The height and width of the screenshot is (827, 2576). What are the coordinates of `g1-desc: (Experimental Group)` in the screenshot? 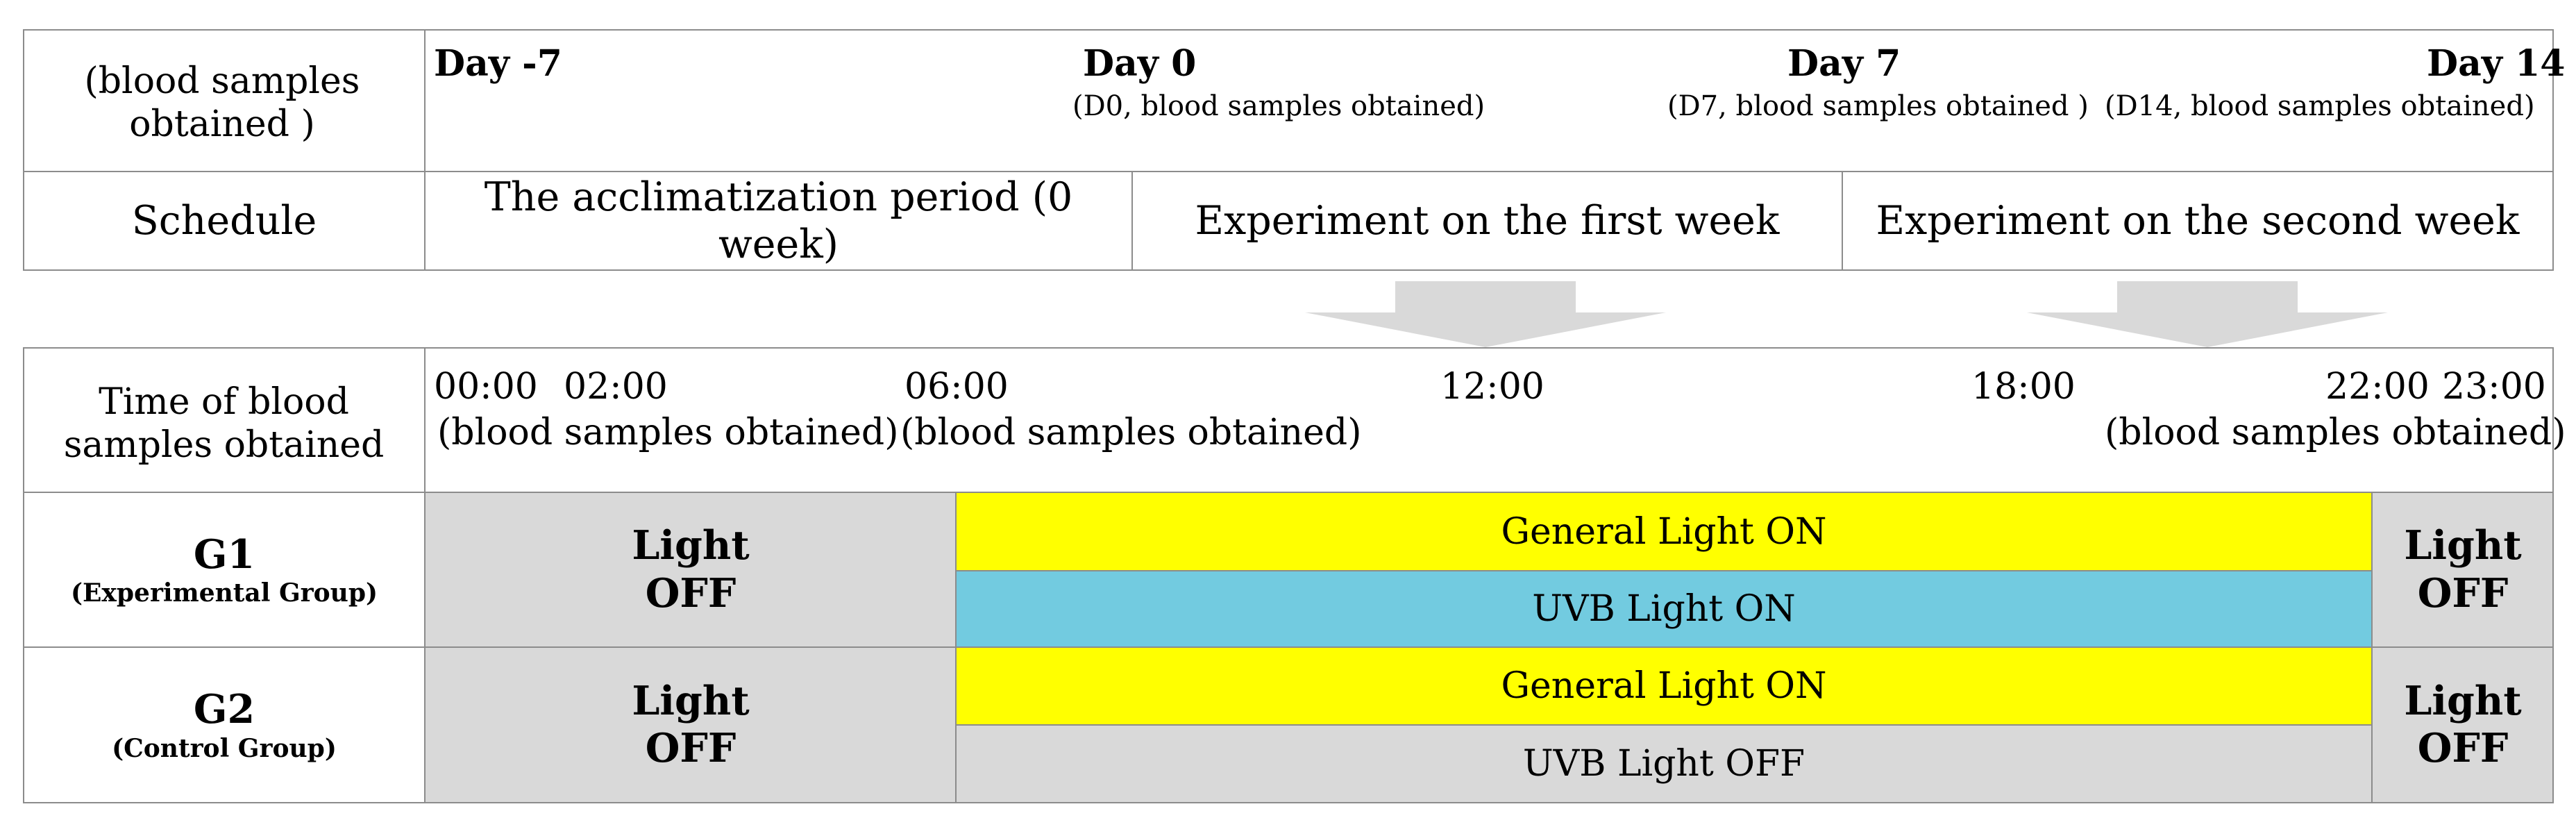 It's located at (224, 593).